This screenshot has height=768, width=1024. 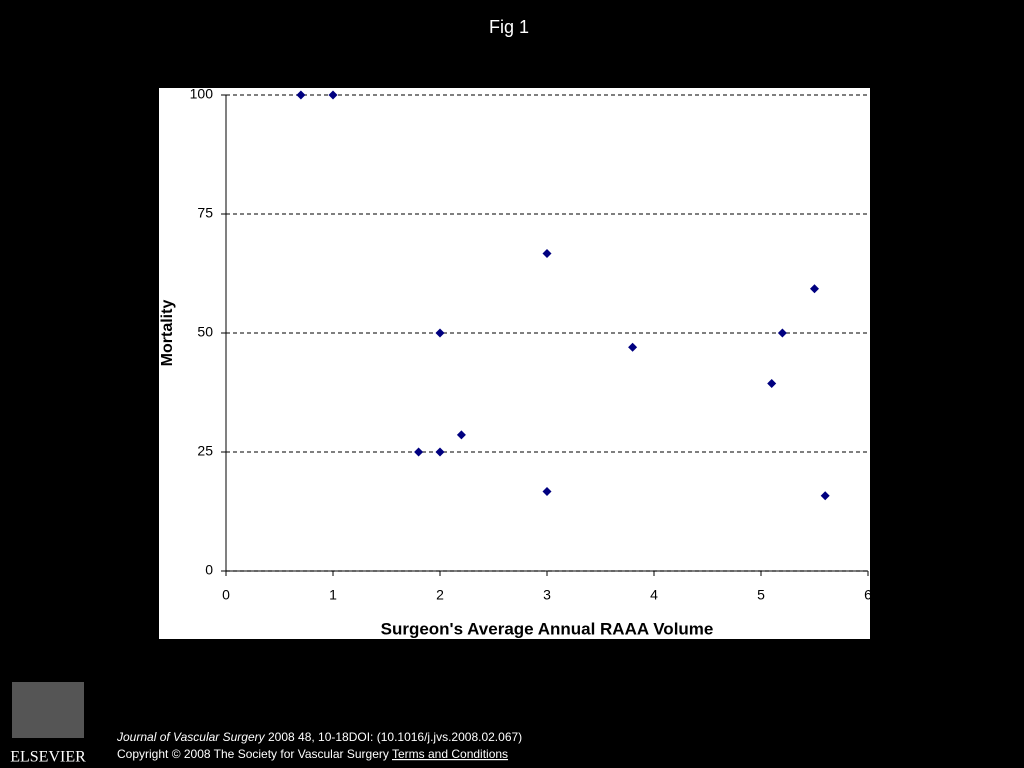 I want to click on y-tick-label: 100, so click(x=202, y=94).